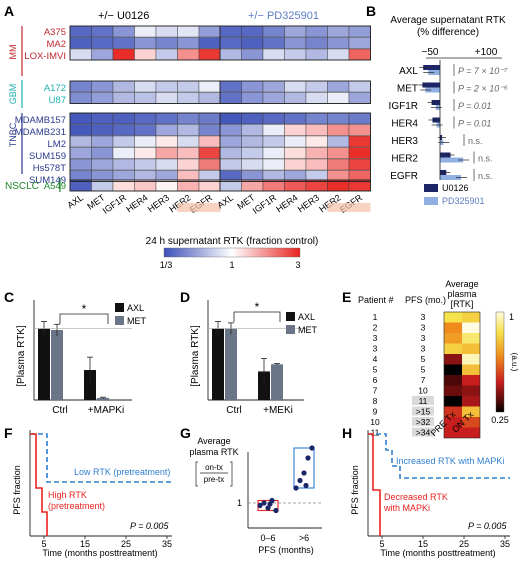 The image size is (520, 563). Describe the element at coordinates (257, 307) in the screenshot. I see `panel-d-star: *` at that location.